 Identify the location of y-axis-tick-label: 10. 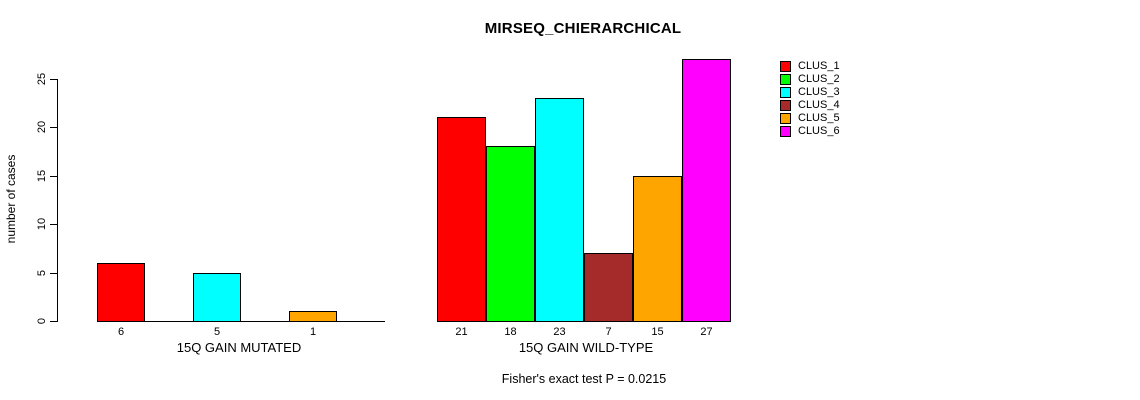
(42, 224).